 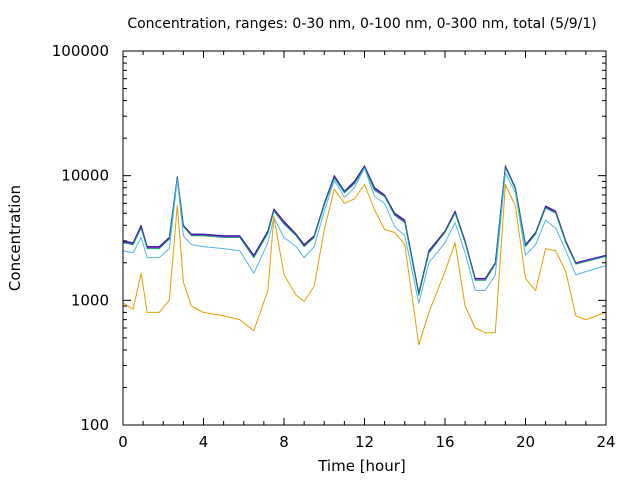 I want to click on x-tick-label: 0, so click(x=123, y=442).